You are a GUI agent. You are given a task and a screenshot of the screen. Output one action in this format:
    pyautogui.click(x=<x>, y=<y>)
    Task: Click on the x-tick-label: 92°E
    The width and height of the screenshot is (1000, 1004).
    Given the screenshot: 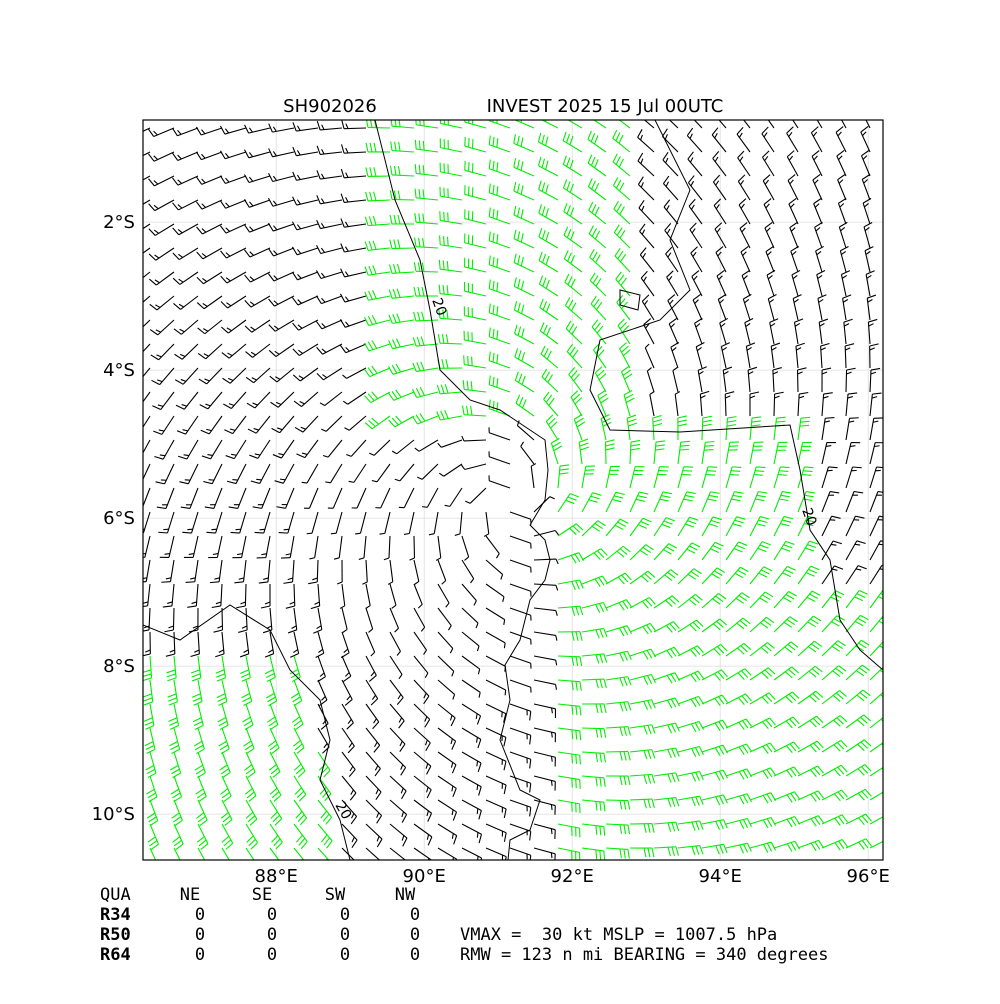 What is the action you would take?
    pyautogui.click(x=572, y=876)
    